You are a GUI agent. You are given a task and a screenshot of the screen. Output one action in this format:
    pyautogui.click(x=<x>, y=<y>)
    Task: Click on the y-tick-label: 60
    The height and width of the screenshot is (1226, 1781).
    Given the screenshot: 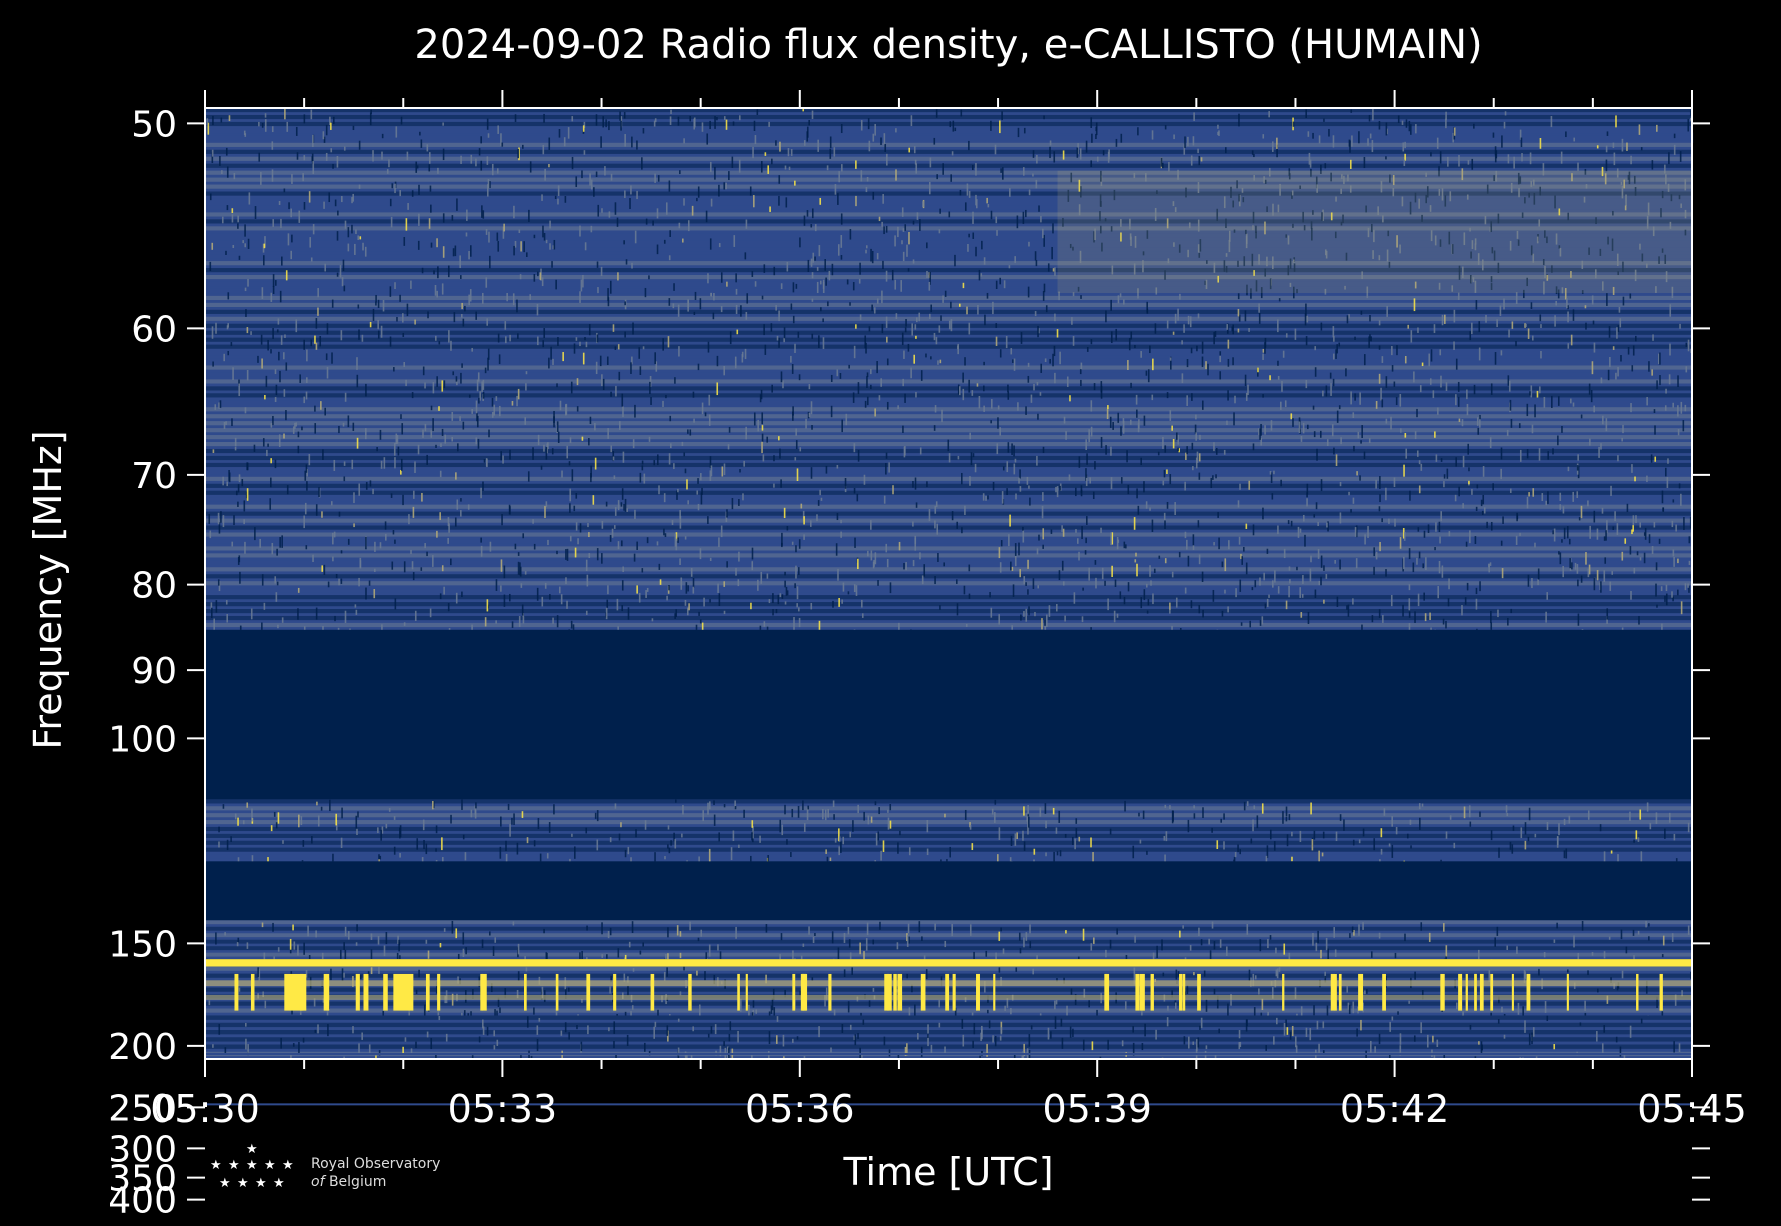 What is the action you would take?
    pyautogui.click(x=154, y=329)
    